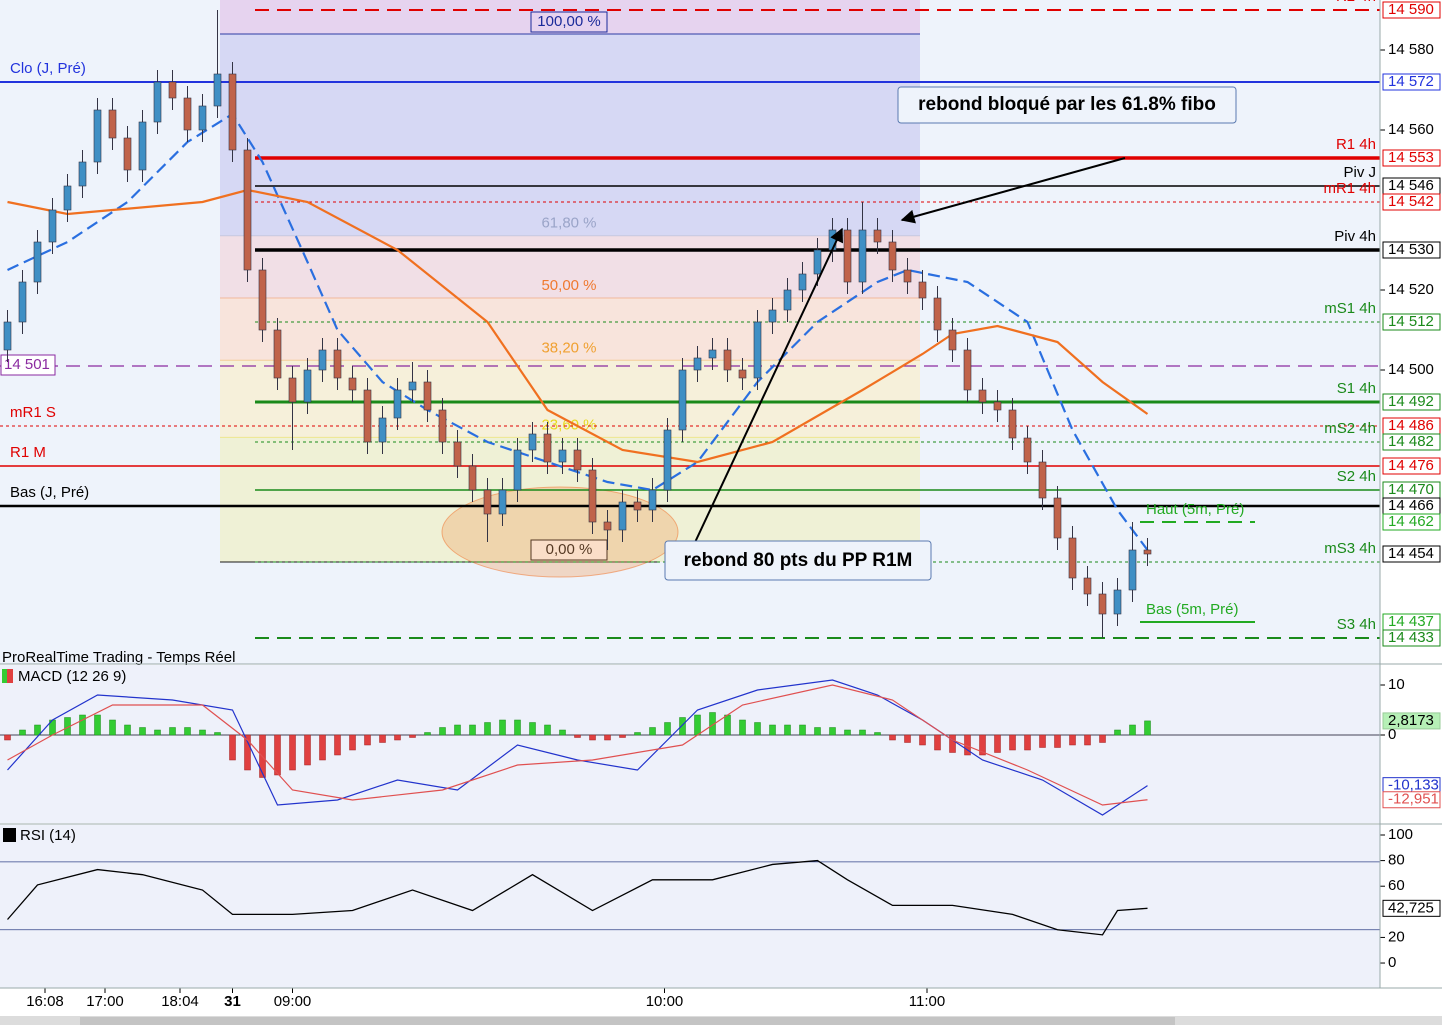  I want to click on note: rebond 80 pts du PP R1M, so click(798, 560).